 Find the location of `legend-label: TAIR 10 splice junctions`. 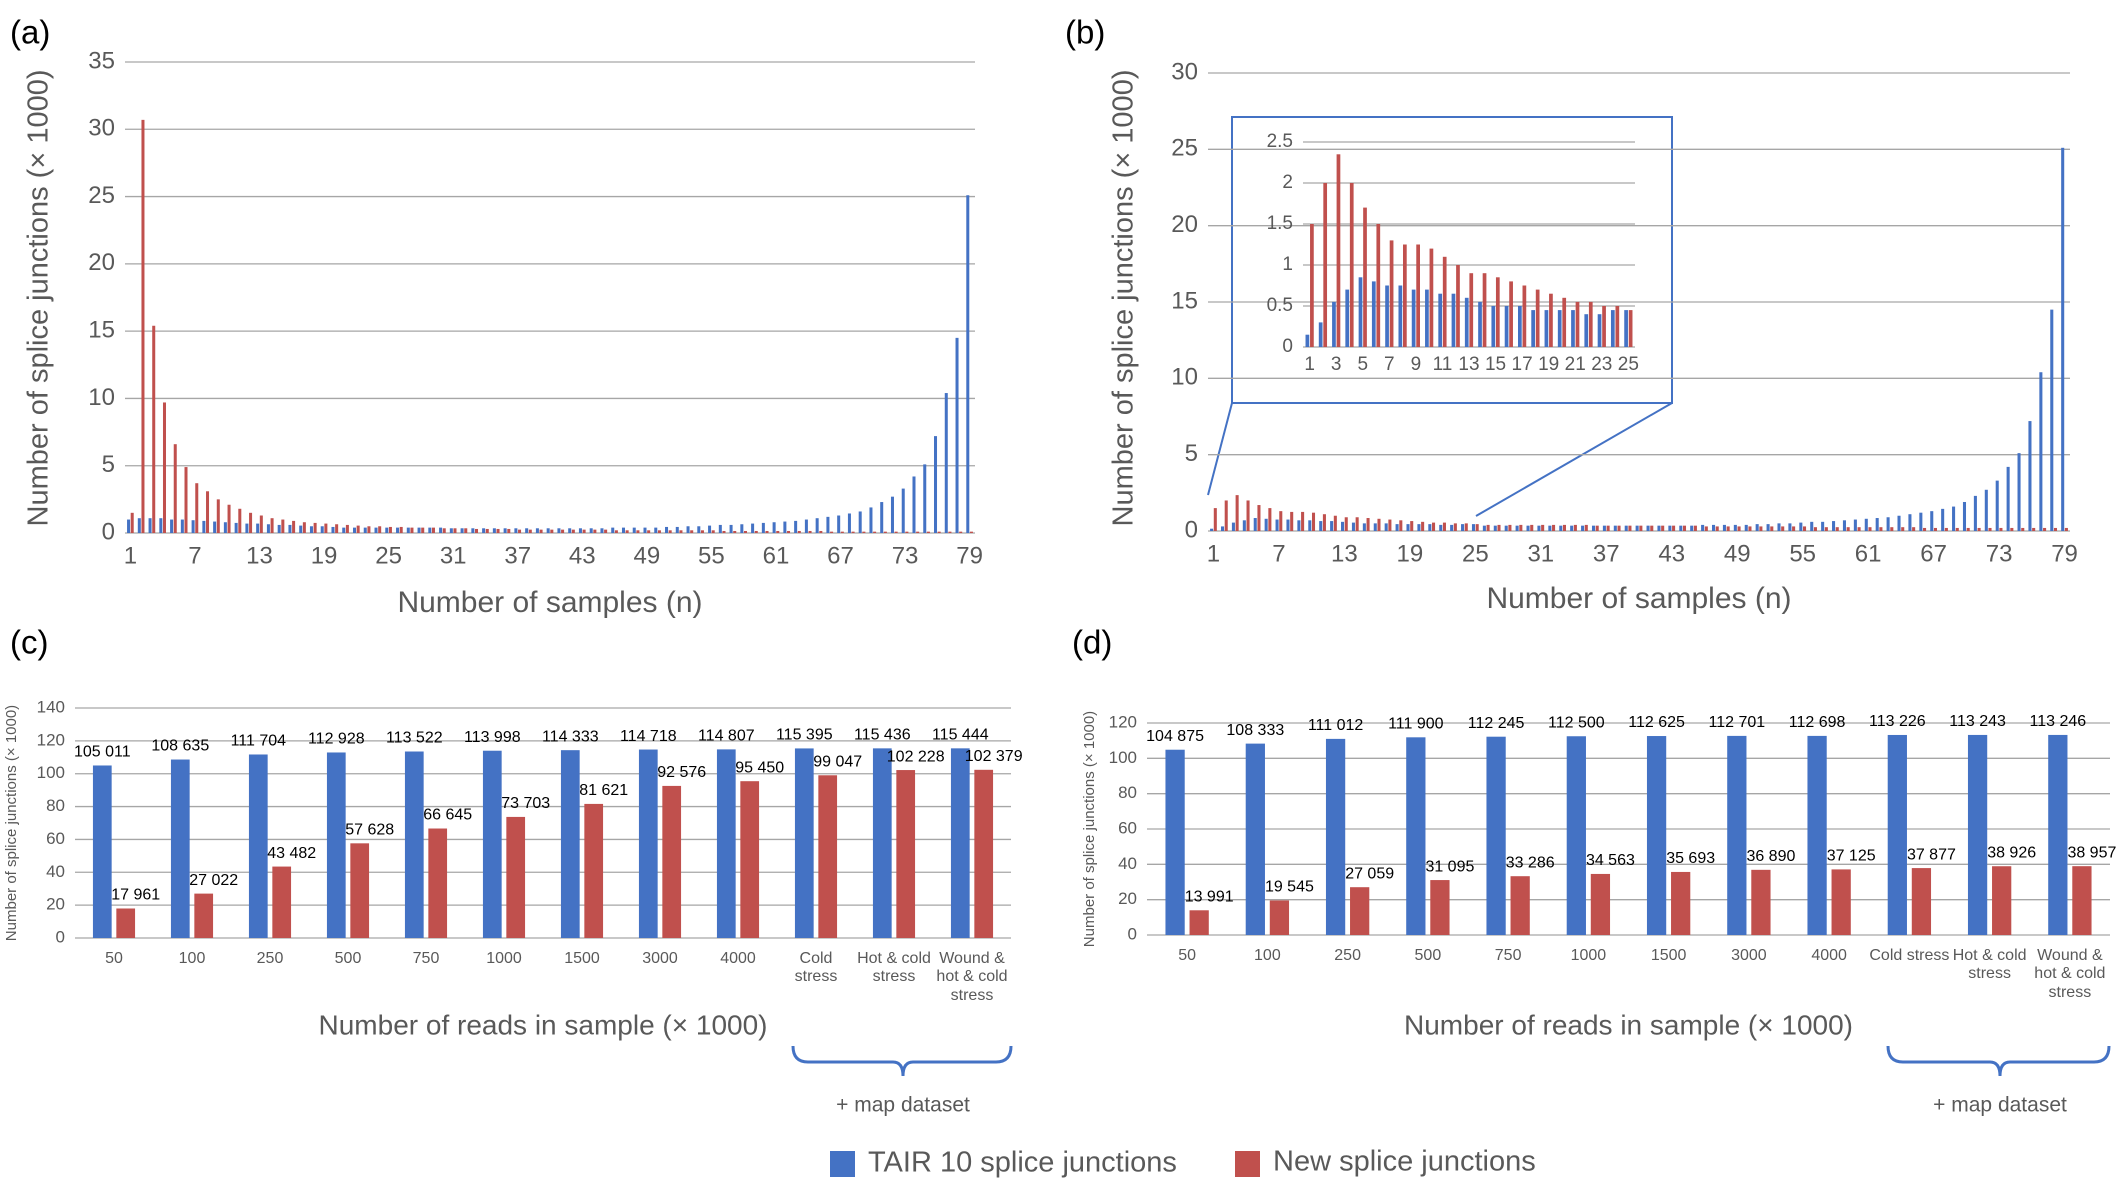

legend-label: TAIR 10 splice junctions is located at coordinates (1022, 1163).